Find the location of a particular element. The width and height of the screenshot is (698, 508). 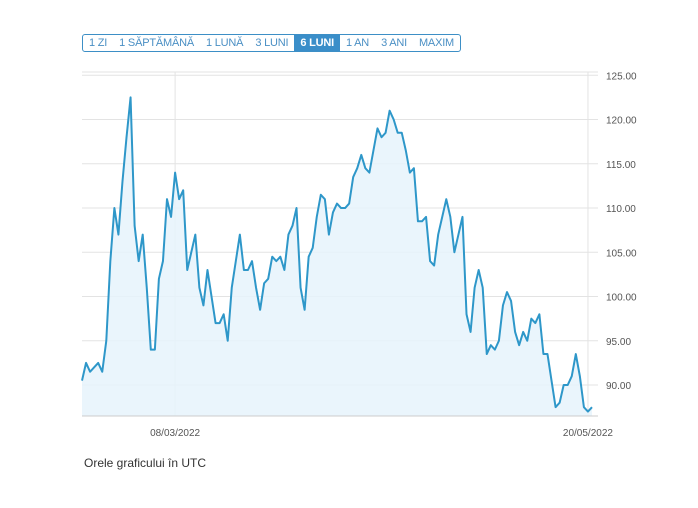

y-tick-label: 115.00 is located at coordinates (621, 165).